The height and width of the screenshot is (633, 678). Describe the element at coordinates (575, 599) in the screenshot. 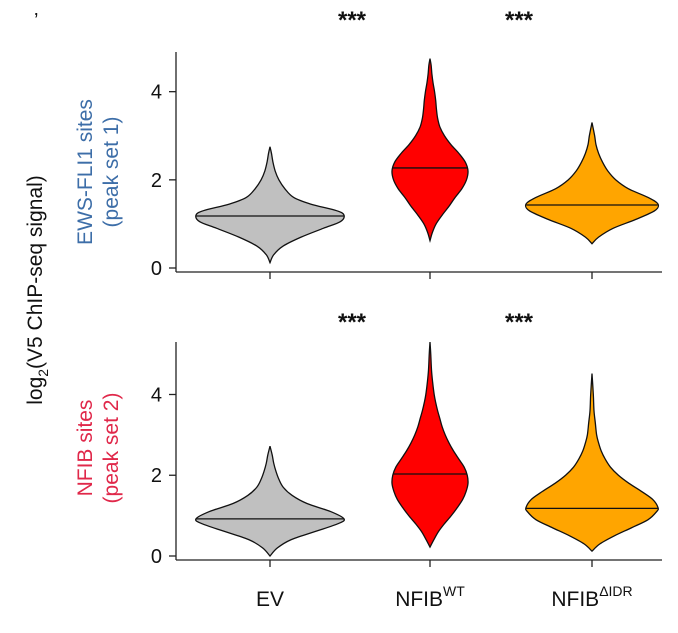

I see `category-label-nfib-didr-base: NFIB` at that location.